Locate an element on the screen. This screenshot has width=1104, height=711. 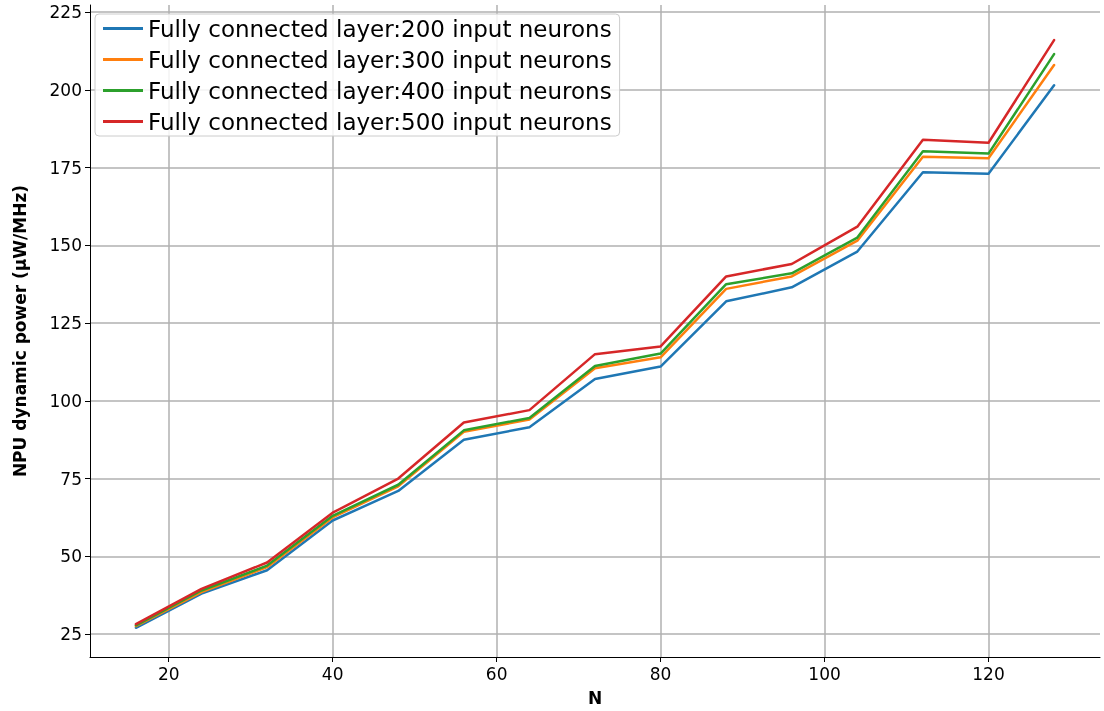
y-tick-label: 50 is located at coordinates (71, 556).